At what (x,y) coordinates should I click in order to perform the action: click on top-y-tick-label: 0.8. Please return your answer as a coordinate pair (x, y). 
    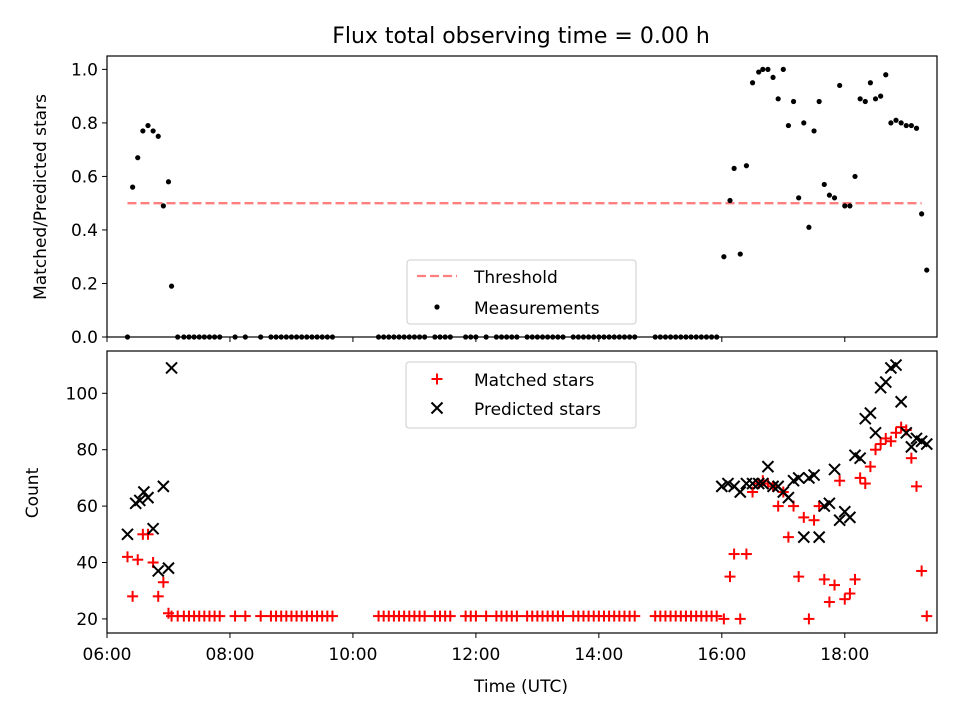
    Looking at the image, I should click on (84, 124).